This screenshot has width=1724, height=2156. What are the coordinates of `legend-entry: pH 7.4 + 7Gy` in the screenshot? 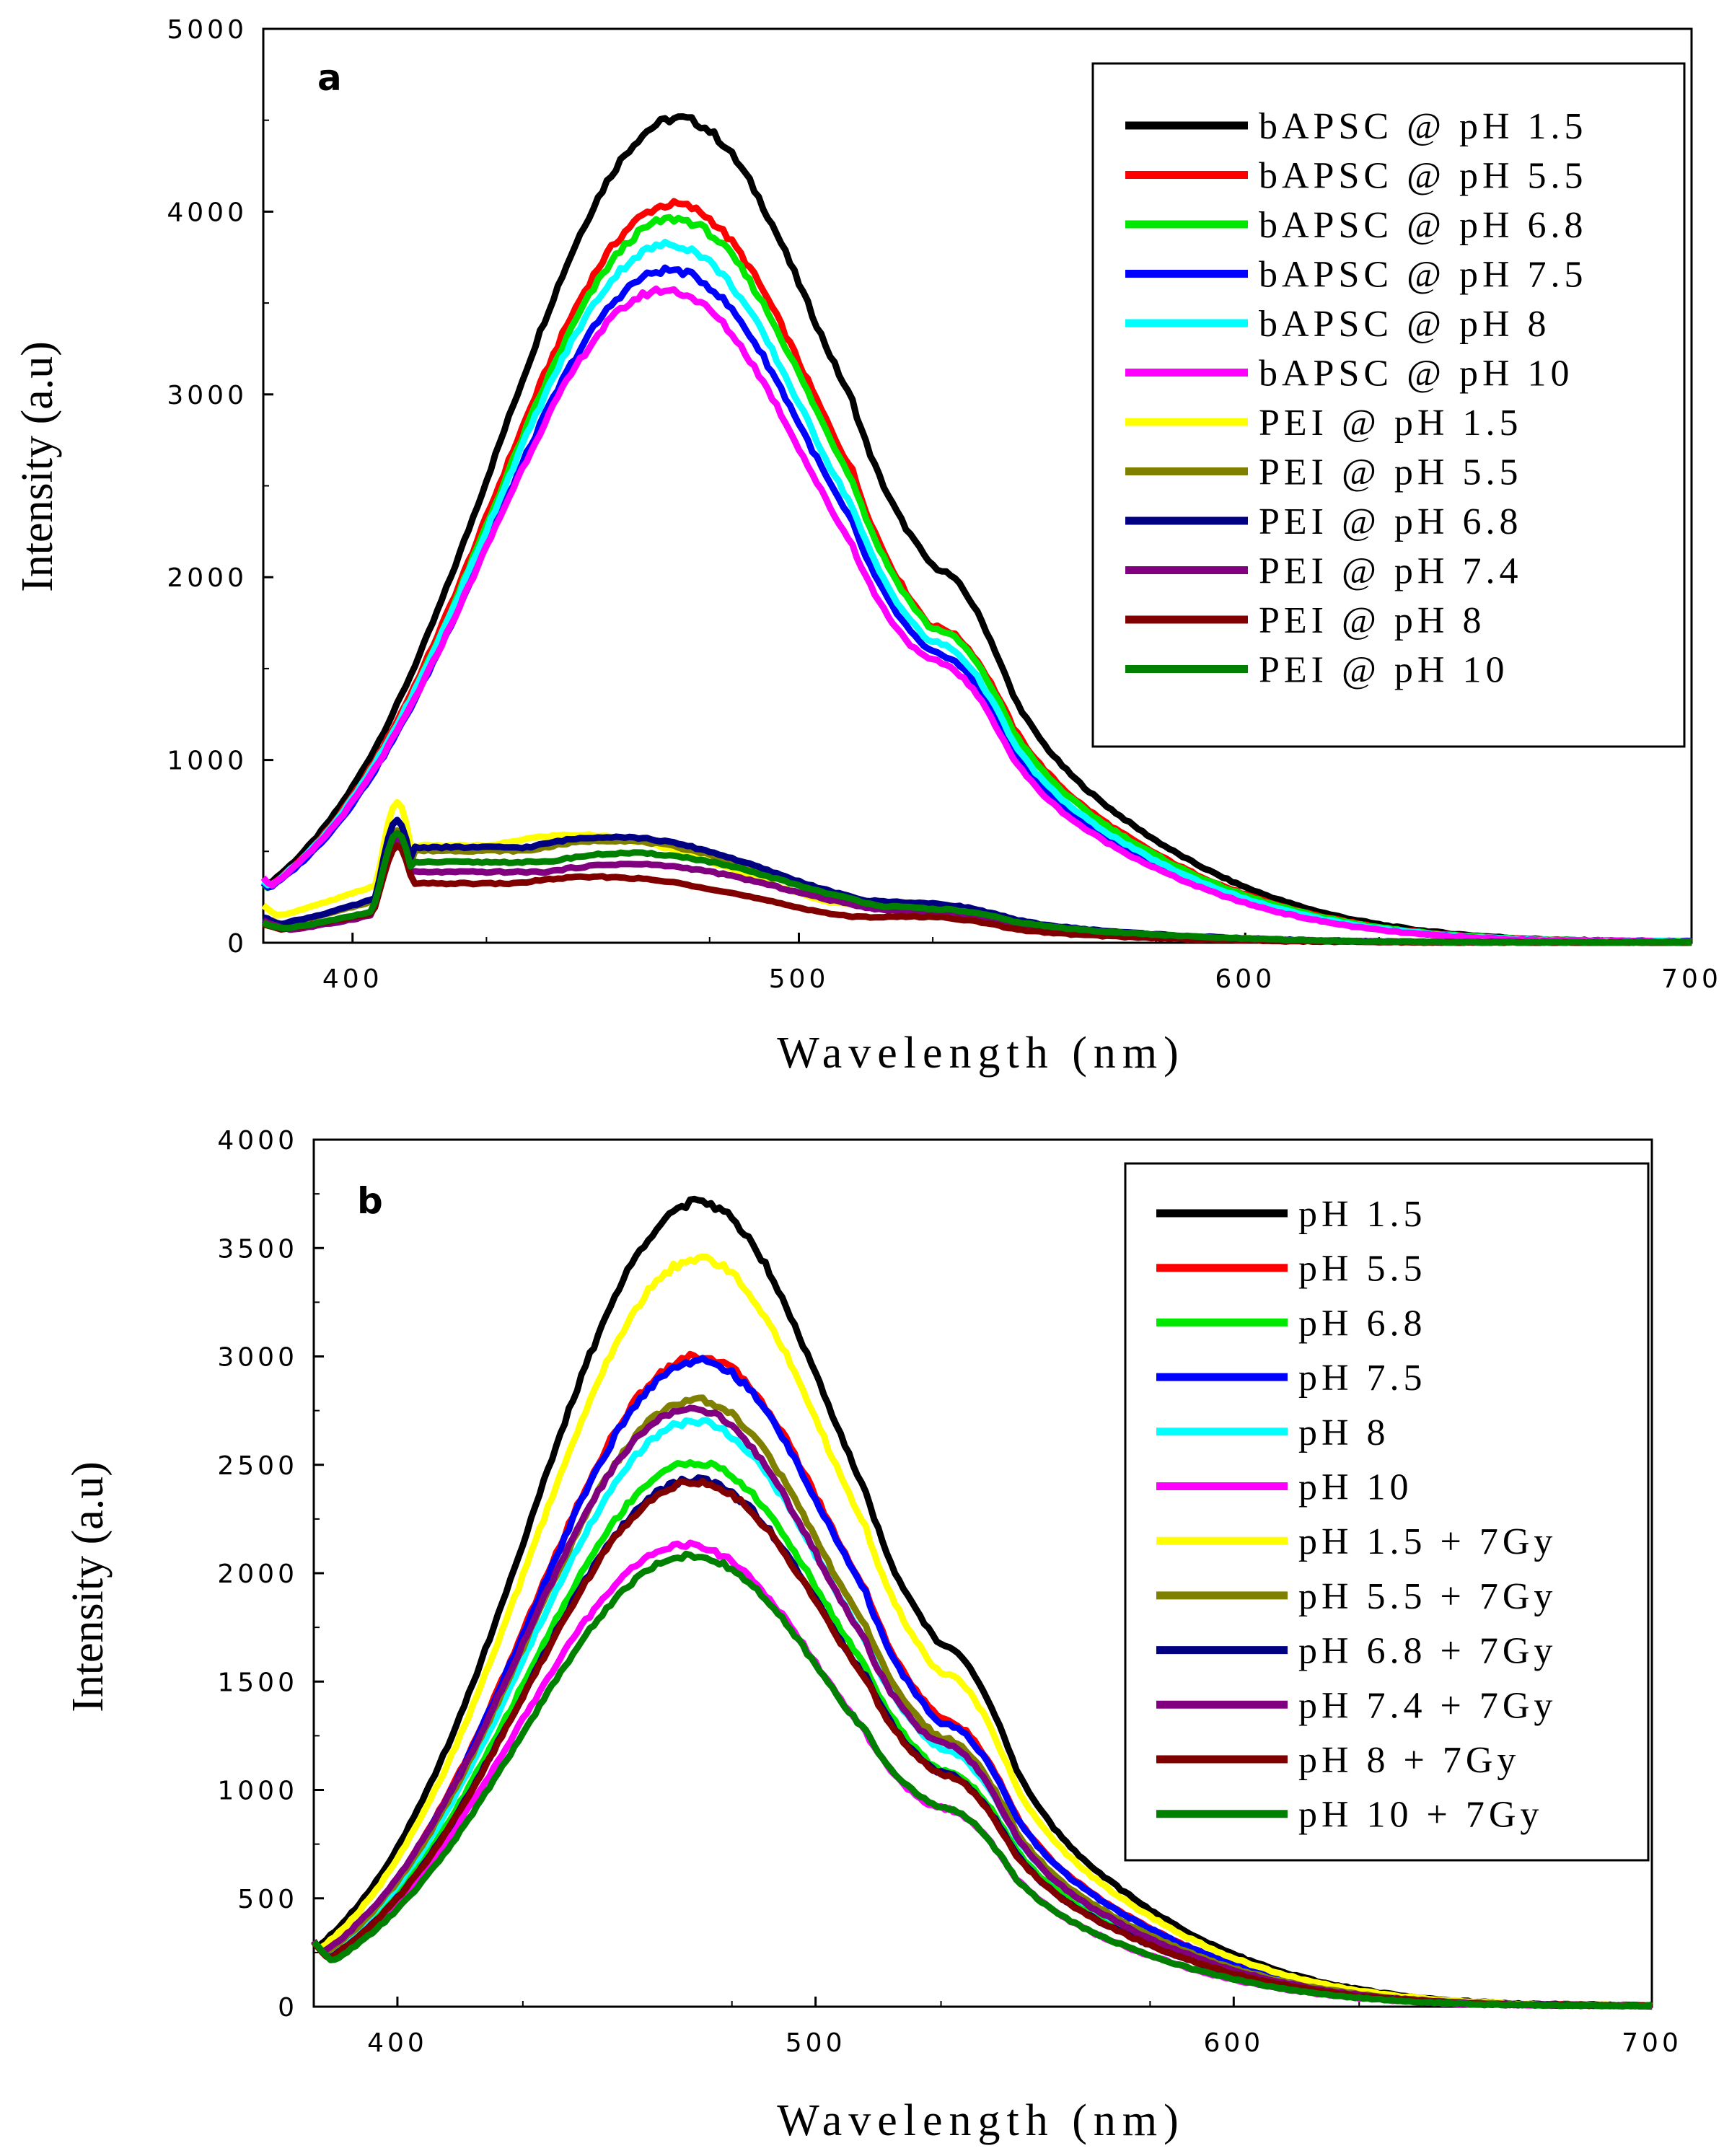 It's located at (1427, 1706).